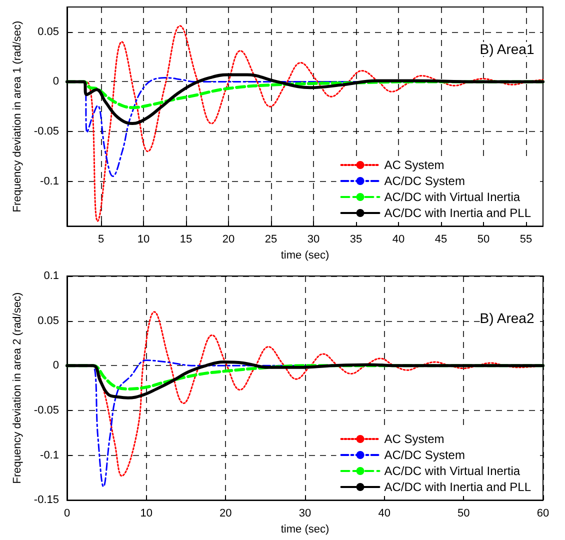 Image resolution: width=565 pixels, height=540 pixels. I want to click on annotation: B) Area2, so click(507, 318).